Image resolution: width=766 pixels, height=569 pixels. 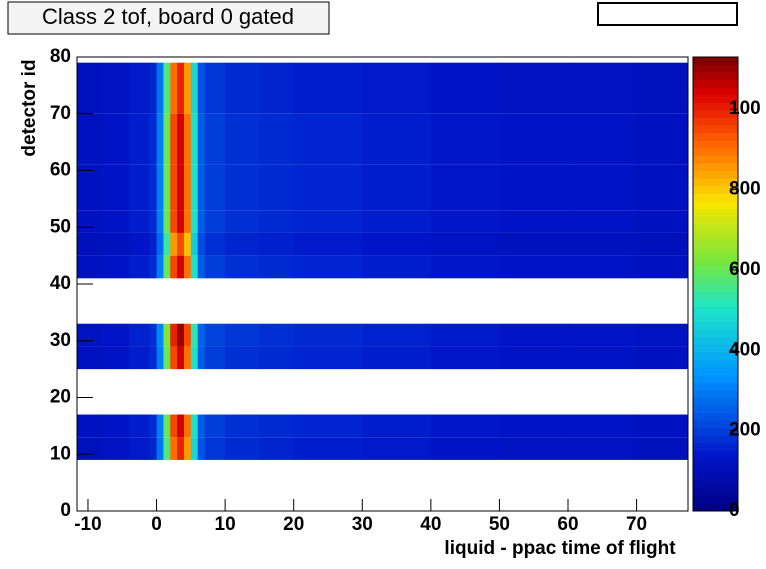 I want to click on y-axis-label: detector id, so click(x=29, y=107).